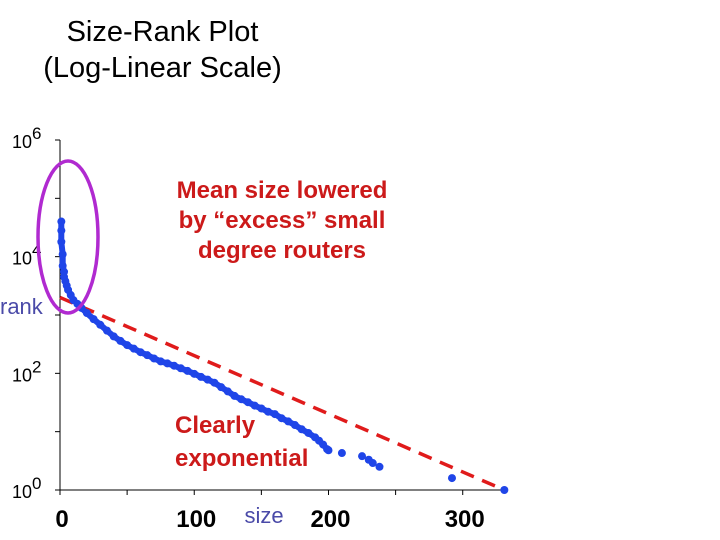 This screenshot has height=540, width=720. I want to click on annotation-mean-size: degree routers, so click(282, 250).